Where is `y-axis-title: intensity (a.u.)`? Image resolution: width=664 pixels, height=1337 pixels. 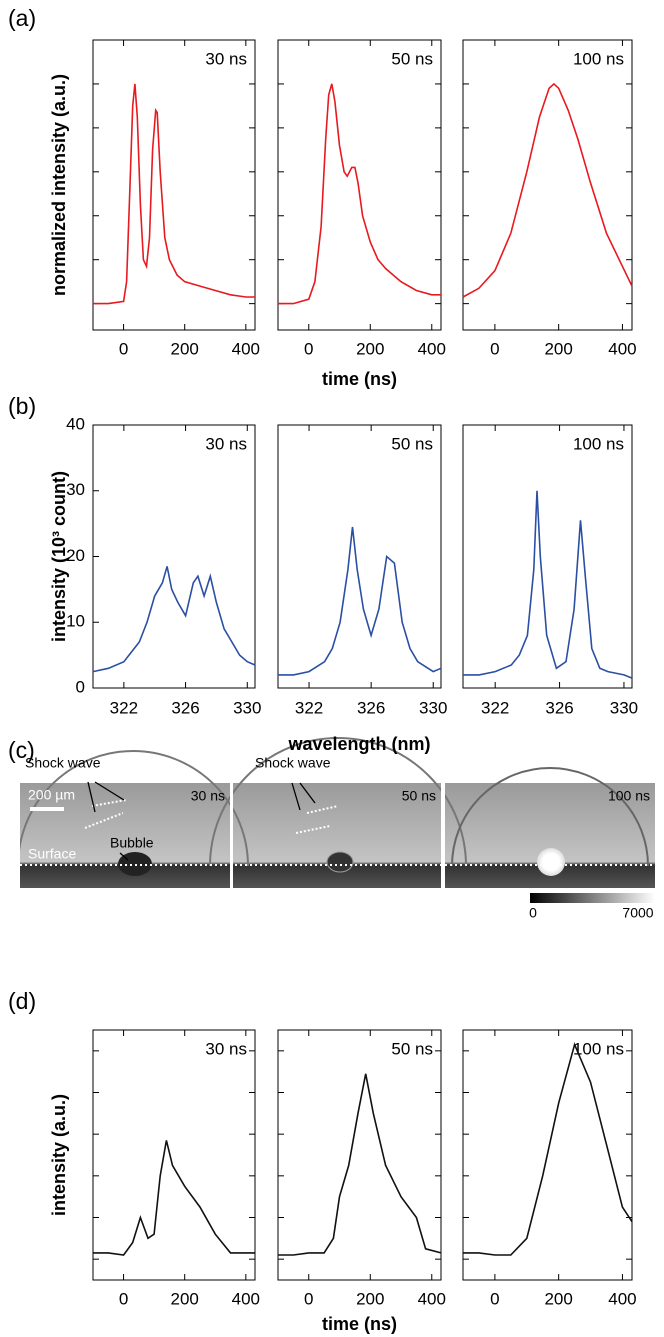
y-axis-title: intensity (a.u.) is located at coordinates (59, 1155).